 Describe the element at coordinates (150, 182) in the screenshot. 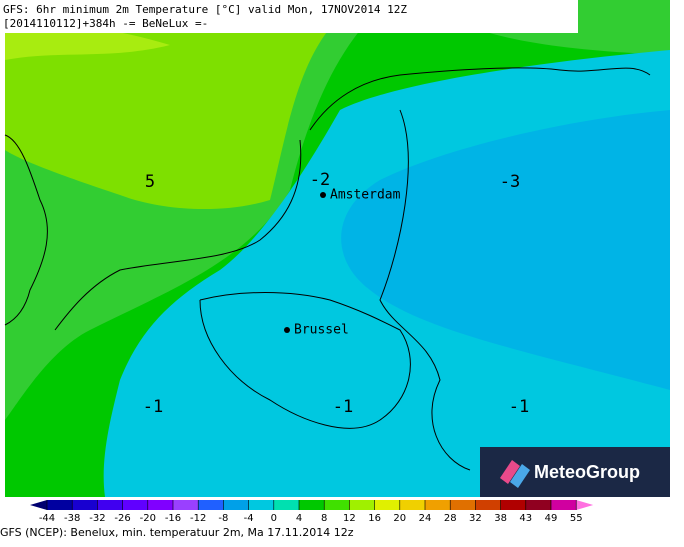

I see `contour-label: 5` at that location.